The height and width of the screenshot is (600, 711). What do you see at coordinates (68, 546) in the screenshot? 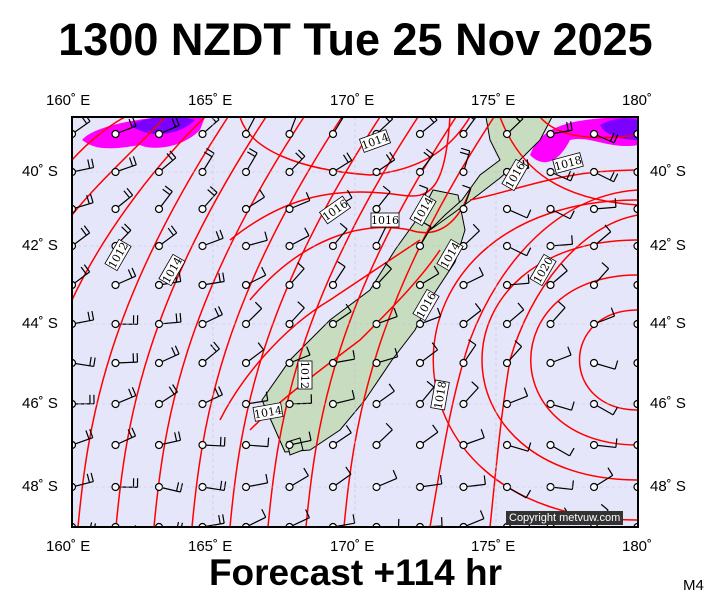
I see `lon-bottom-160: 160˚ E` at bounding box center [68, 546].